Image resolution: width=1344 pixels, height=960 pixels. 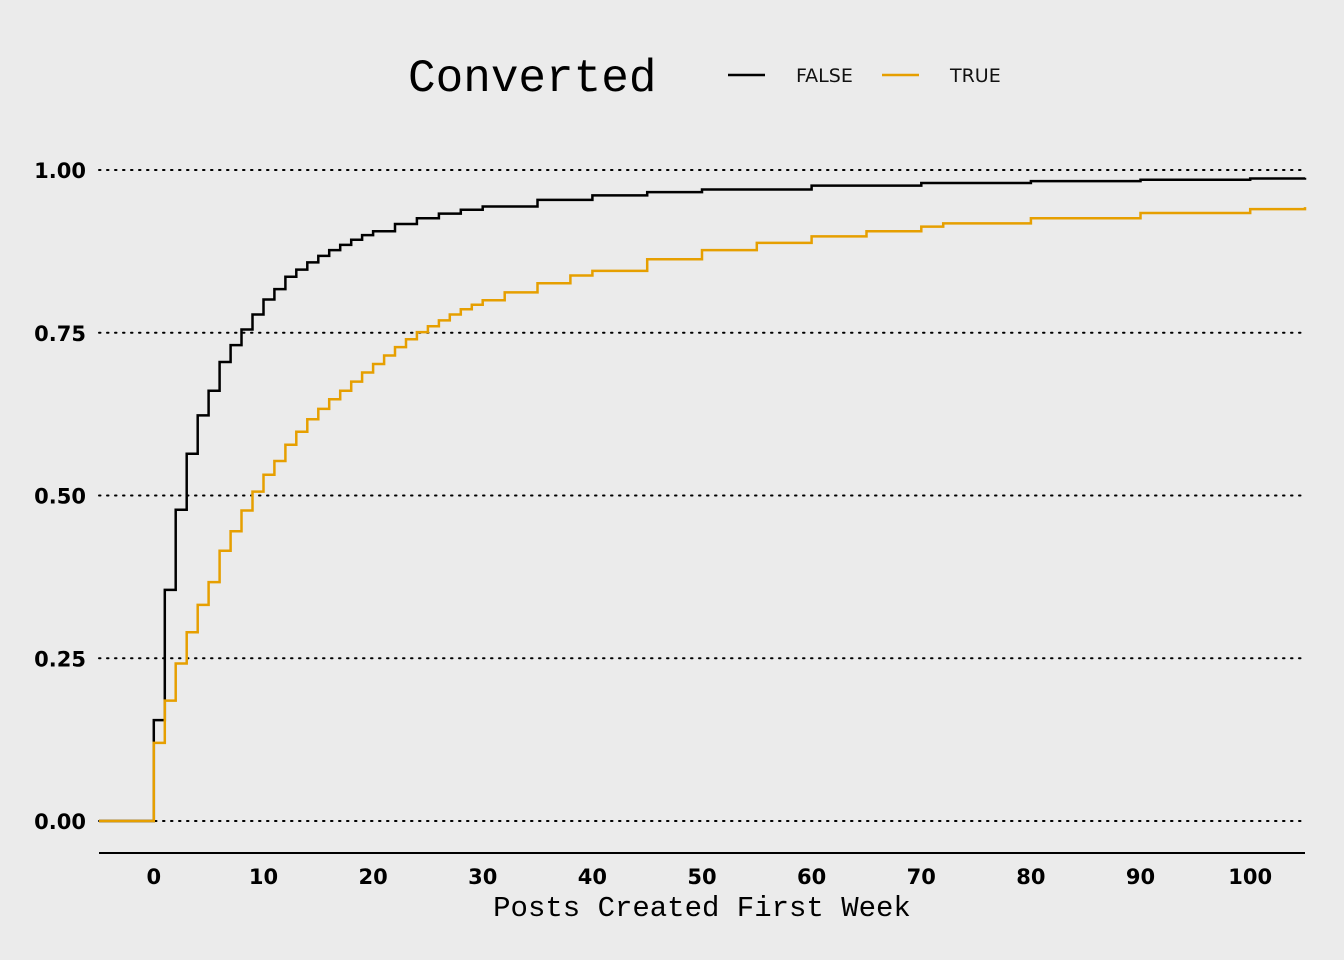 I want to click on x-tick-labels: 0 10 20 30 40 50 60 70 80 90 100, so click(x=710, y=877).